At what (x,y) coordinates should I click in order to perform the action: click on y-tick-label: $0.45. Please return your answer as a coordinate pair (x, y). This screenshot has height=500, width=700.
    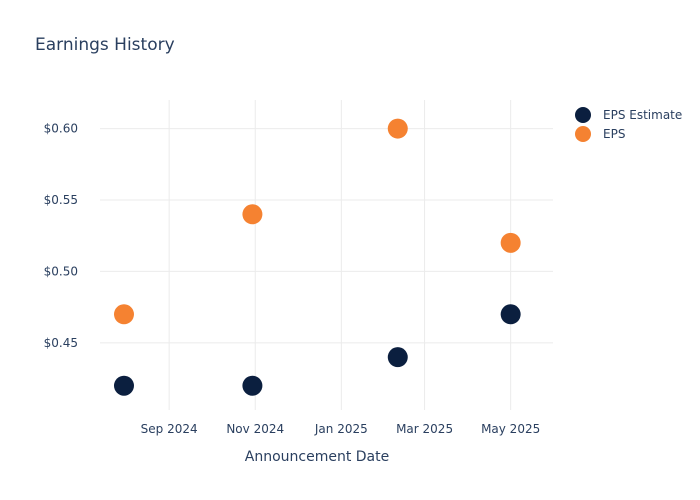
    Looking at the image, I should click on (61, 343).